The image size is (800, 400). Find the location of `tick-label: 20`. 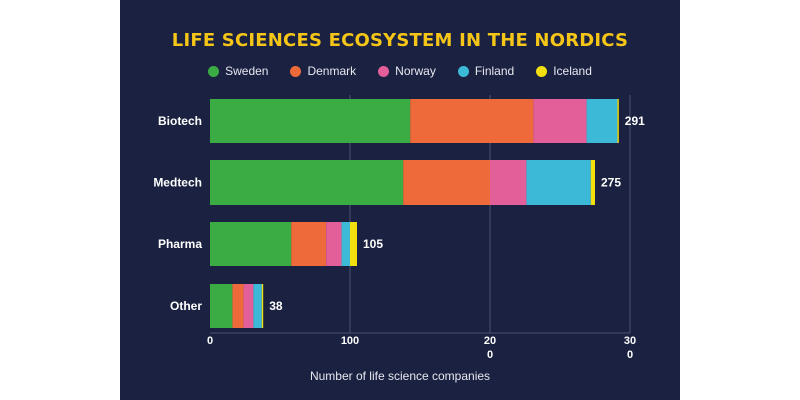

tick-label: 20 is located at coordinates (490, 341).